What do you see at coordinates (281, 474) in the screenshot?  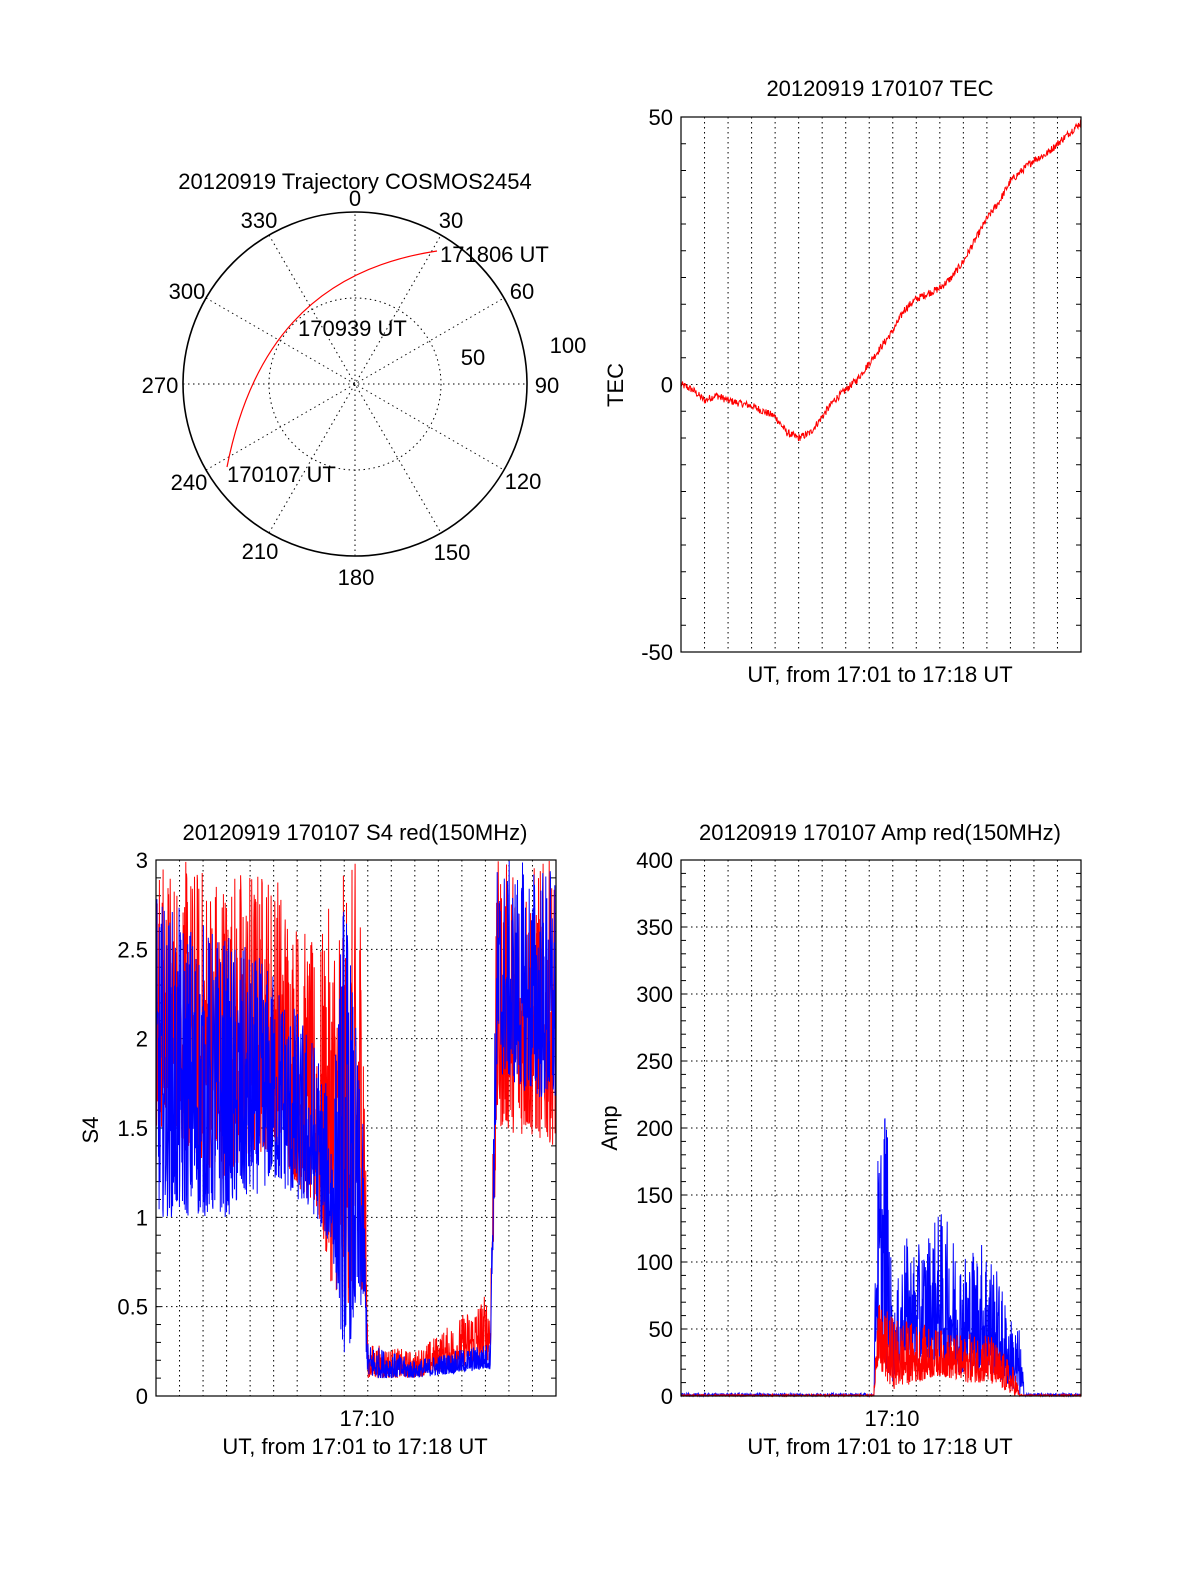 I see `trajectory-annotation: 170107 UT` at bounding box center [281, 474].